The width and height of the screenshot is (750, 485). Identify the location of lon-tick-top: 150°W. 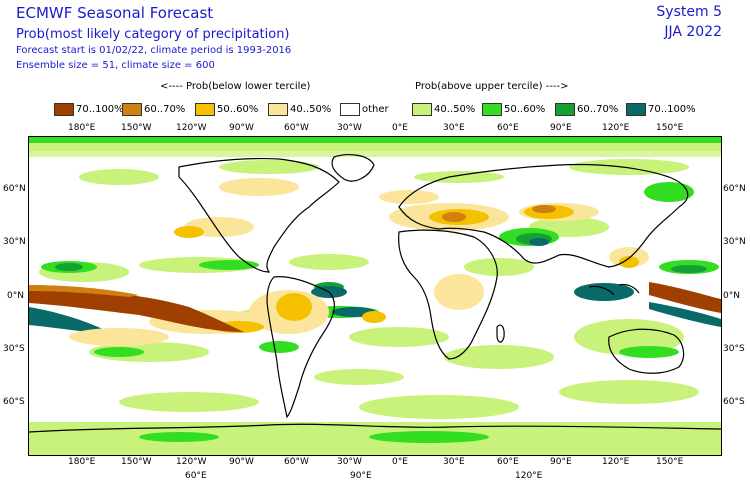
(136, 128).